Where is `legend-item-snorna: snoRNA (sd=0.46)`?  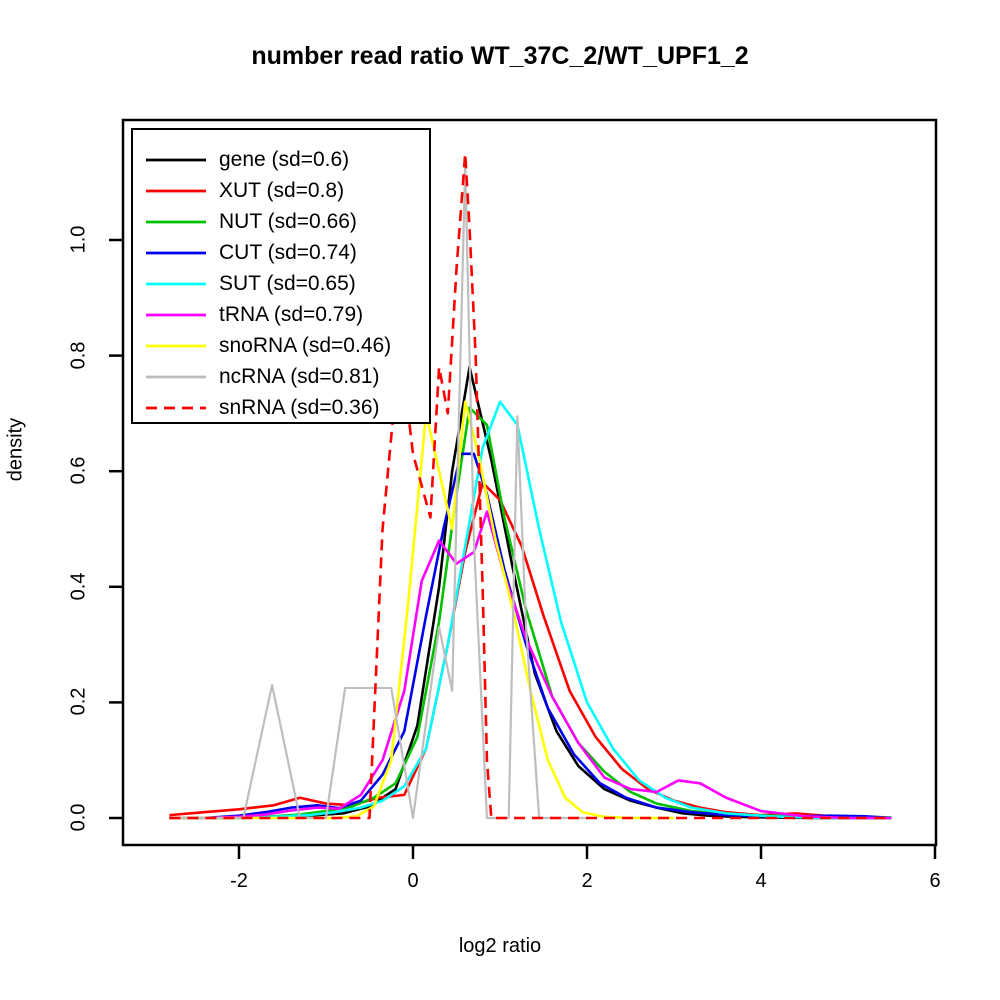 legend-item-snorna: snoRNA (sd=0.46) is located at coordinates (281, 345).